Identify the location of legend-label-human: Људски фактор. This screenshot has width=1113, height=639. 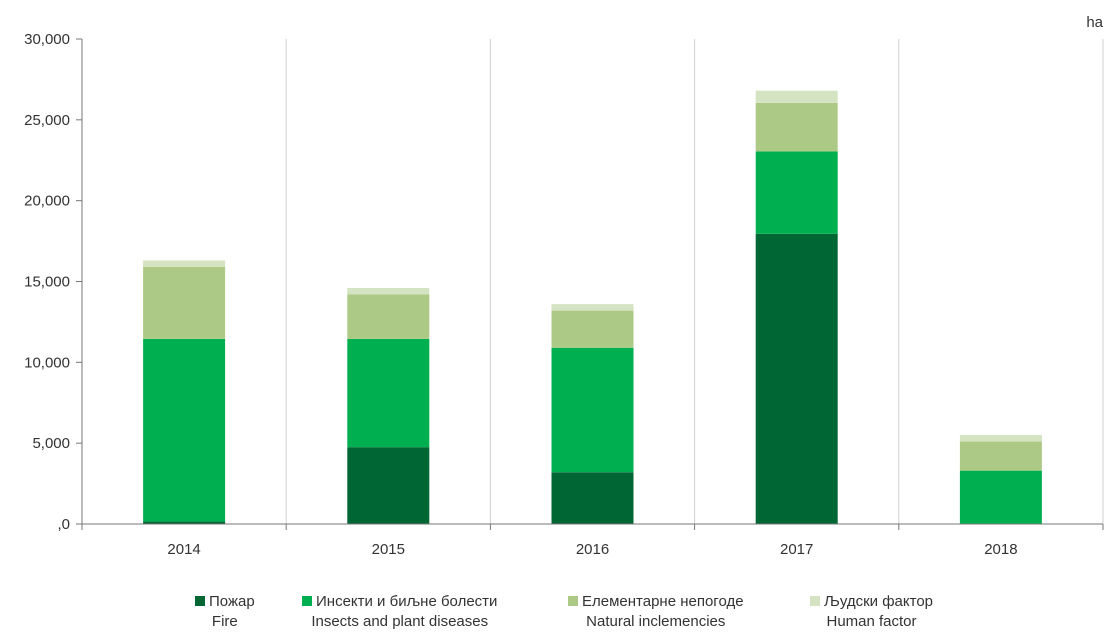
(879, 601).